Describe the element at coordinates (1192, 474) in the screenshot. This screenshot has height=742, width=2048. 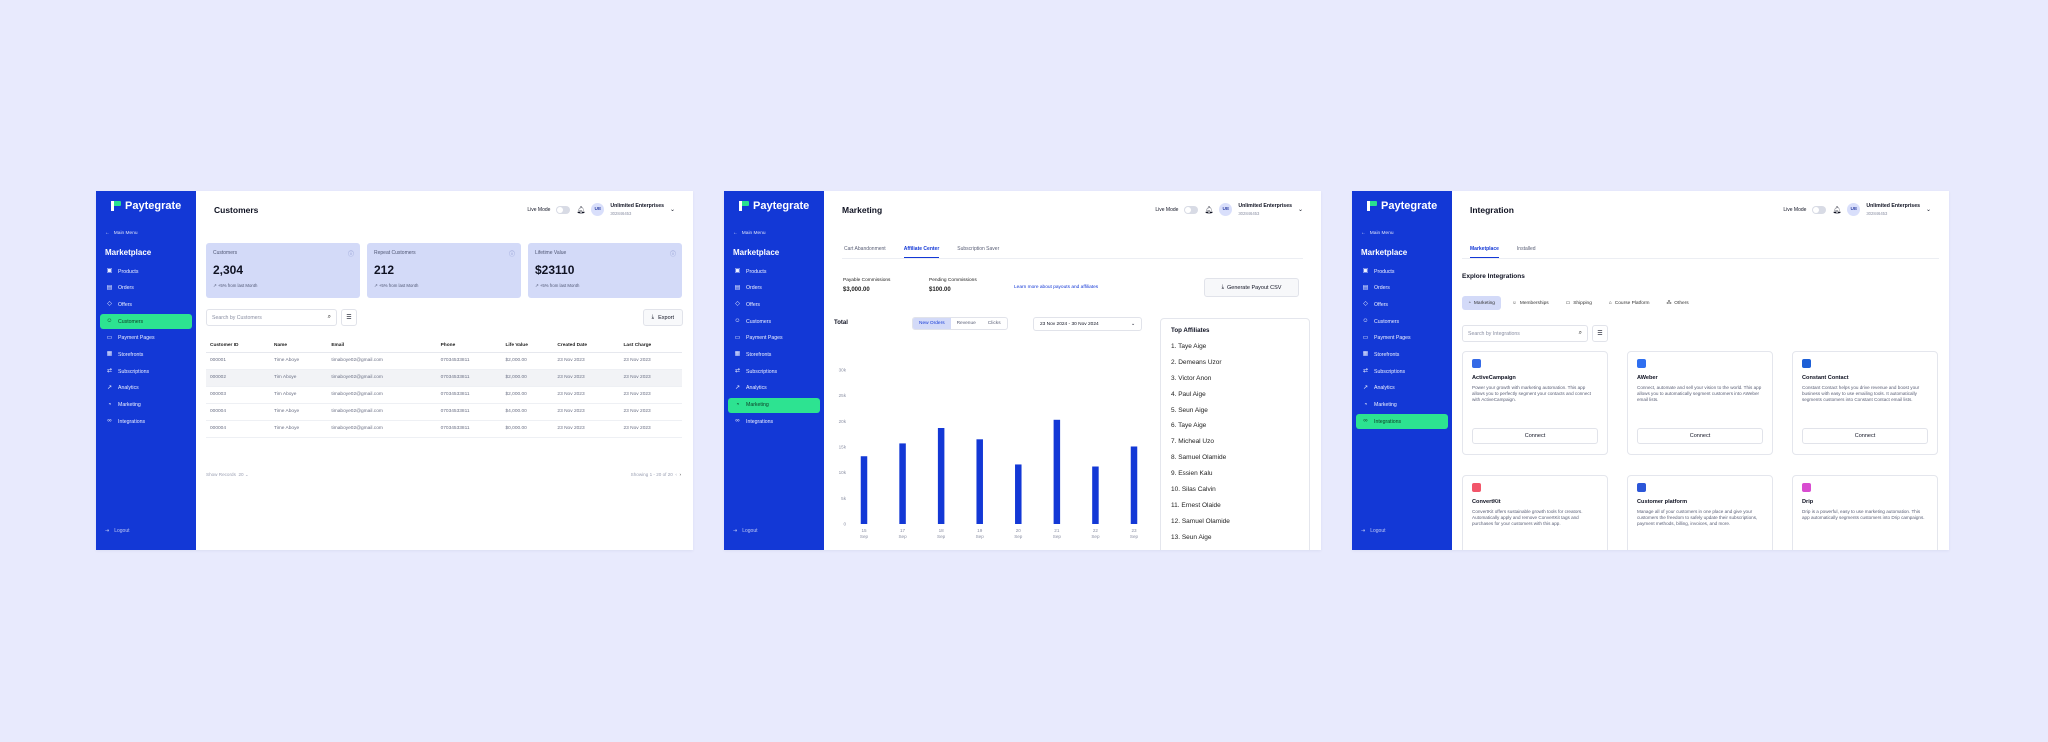
I see `affiliate-item: 9. Essien Kalu` at that location.